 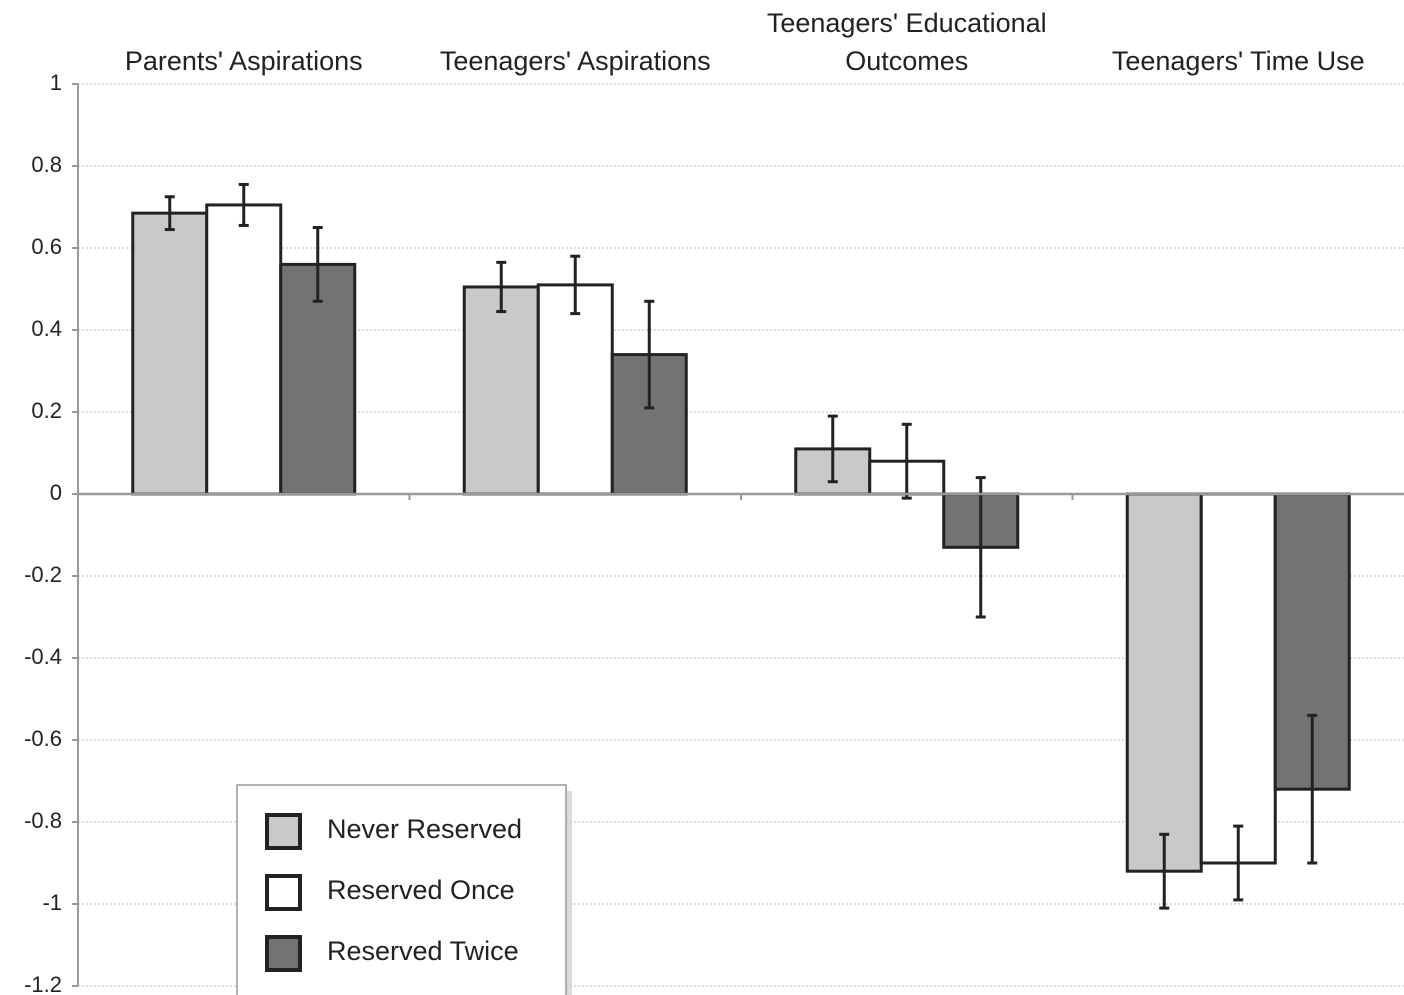 What do you see at coordinates (906, 42) in the screenshot?
I see `category-label: Teenagers' Educational Outcomes` at bounding box center [906, 42].